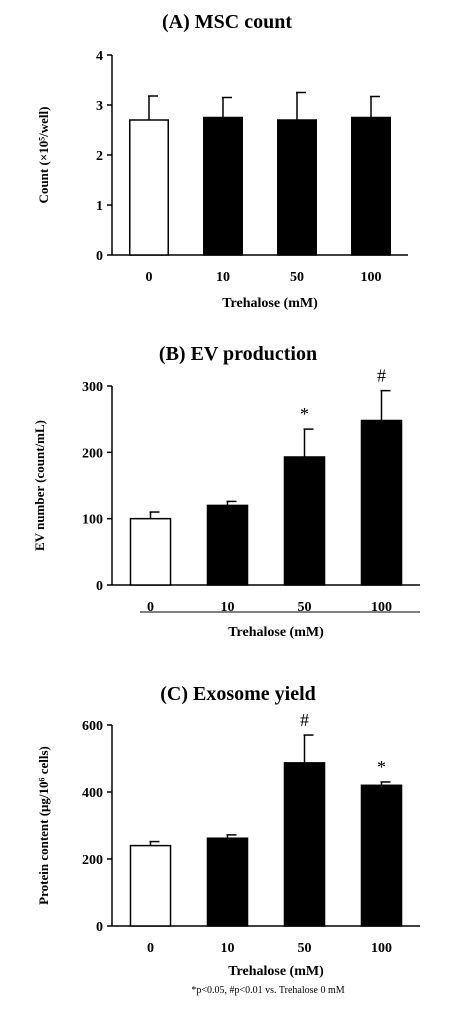 Image resolution: width=474 pixels, height=1011 pixels. What do you see at coordinates (99, 106) in the screenshot?
I see `panel-a-y-tick-label: 3` at bounding box center [99, 106].